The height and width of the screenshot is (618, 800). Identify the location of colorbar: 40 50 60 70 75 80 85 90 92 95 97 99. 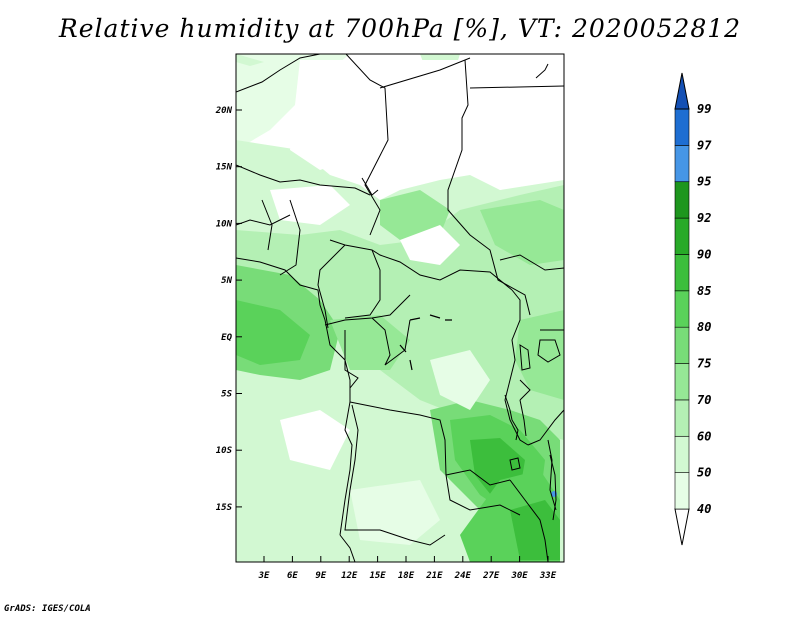
(693, 309).